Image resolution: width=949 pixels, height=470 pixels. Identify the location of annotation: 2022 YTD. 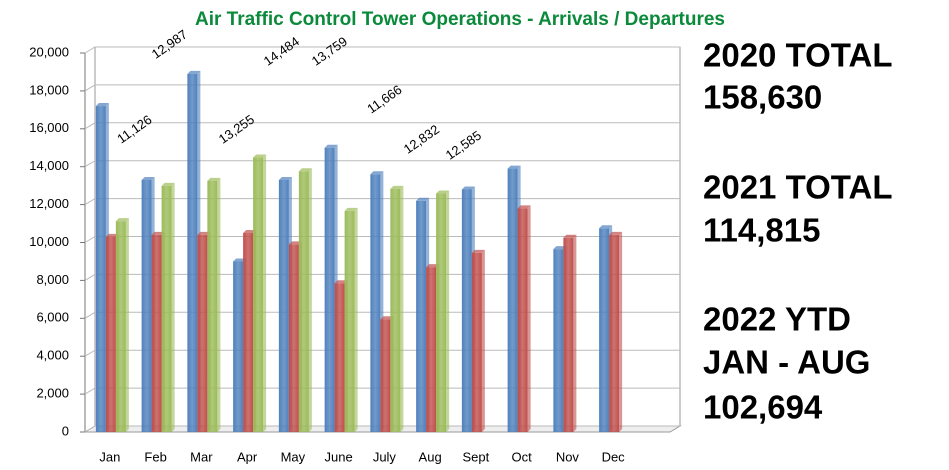
(777, 319).